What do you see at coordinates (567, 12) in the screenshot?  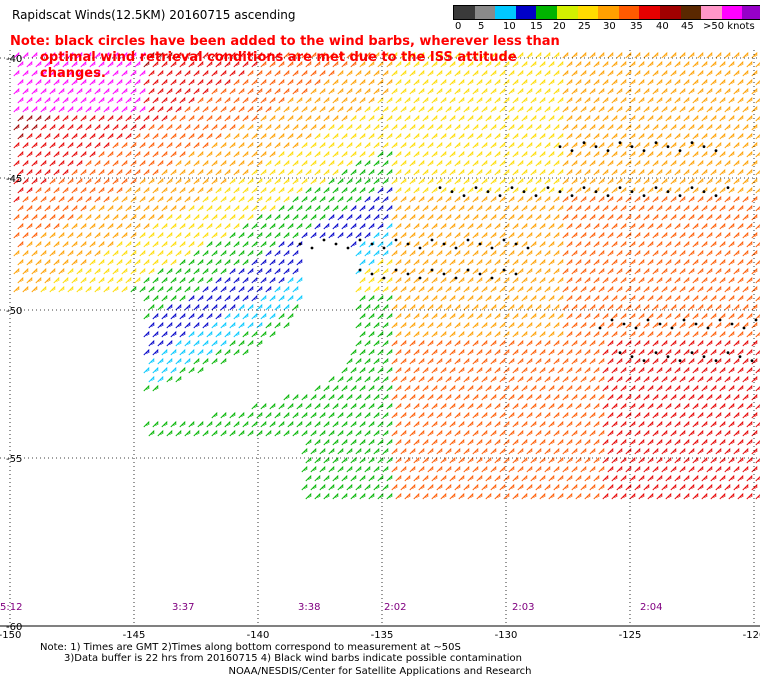 I see `color-swatch` at bounding box center [567, 12].